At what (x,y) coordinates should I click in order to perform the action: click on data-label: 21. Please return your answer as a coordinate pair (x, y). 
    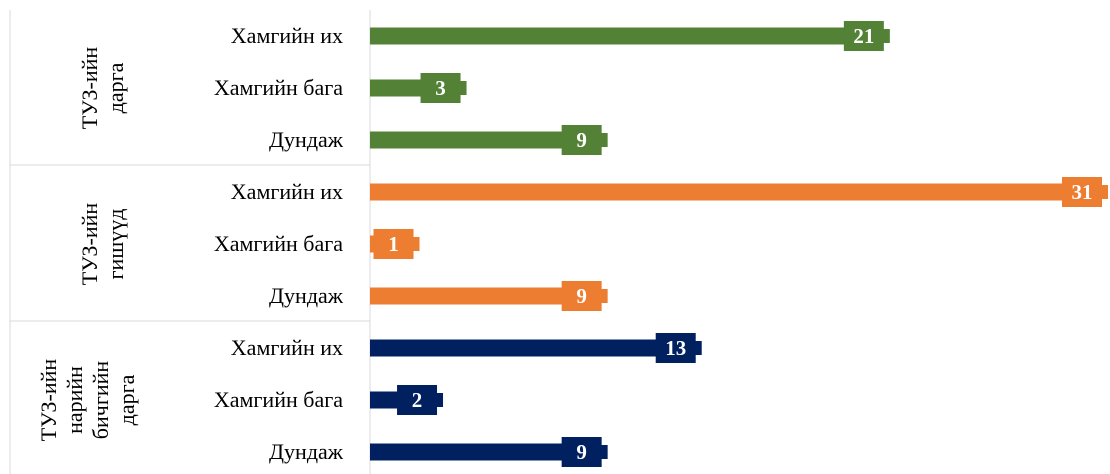
    Looking at the image, I should click on (863, 36).